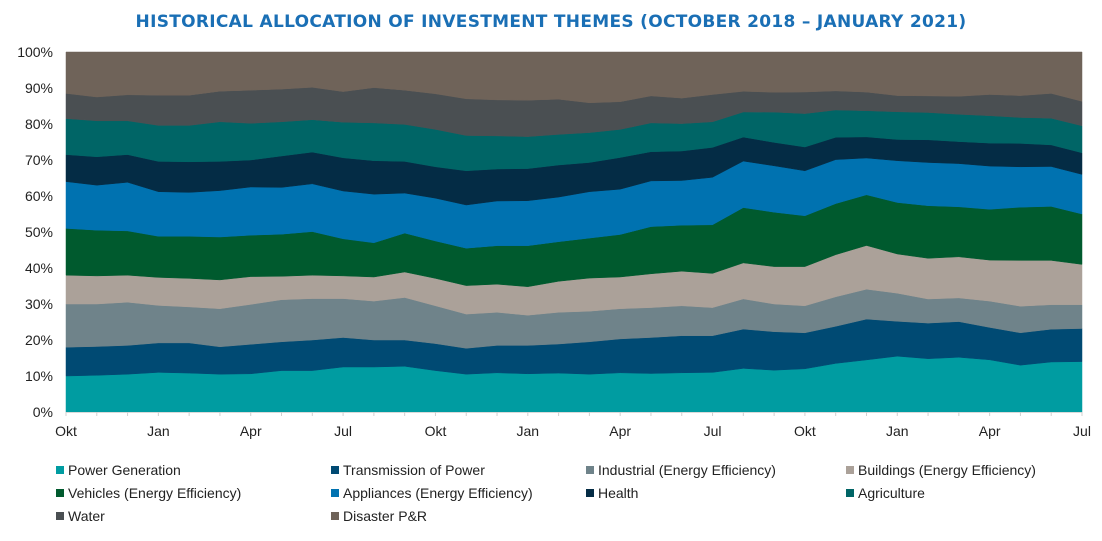 This screenshot has height=541, width=1102. I want to click on y-tick-label: 100%, so click(35, 52).